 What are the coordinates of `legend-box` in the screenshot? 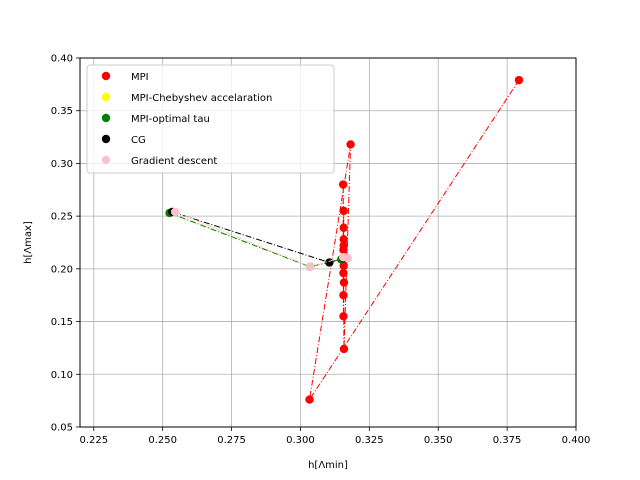 It's located at (210, 119).